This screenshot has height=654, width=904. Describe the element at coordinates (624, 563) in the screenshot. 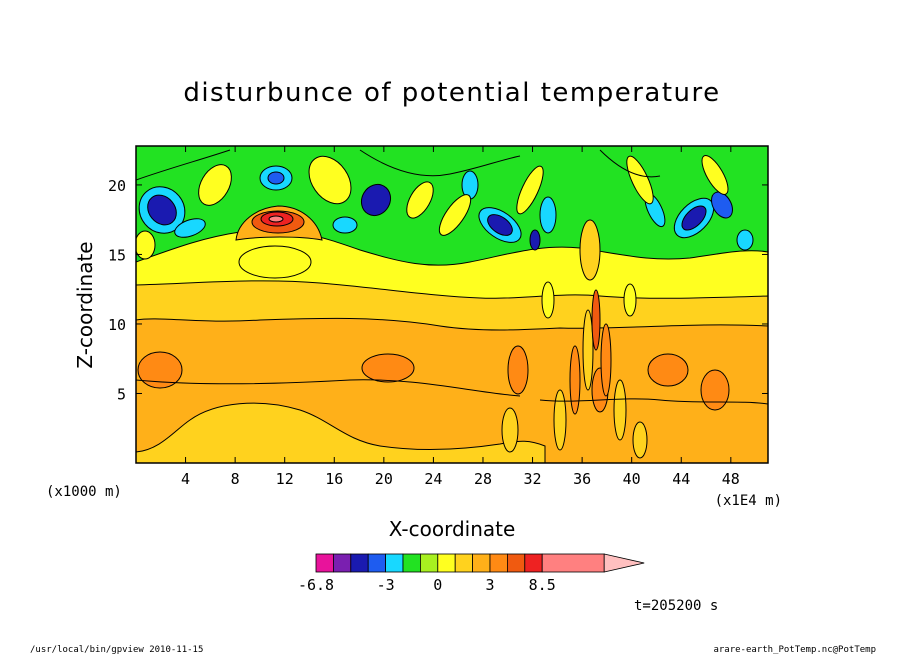

I see `colorbar-extension-arrow` at that location.